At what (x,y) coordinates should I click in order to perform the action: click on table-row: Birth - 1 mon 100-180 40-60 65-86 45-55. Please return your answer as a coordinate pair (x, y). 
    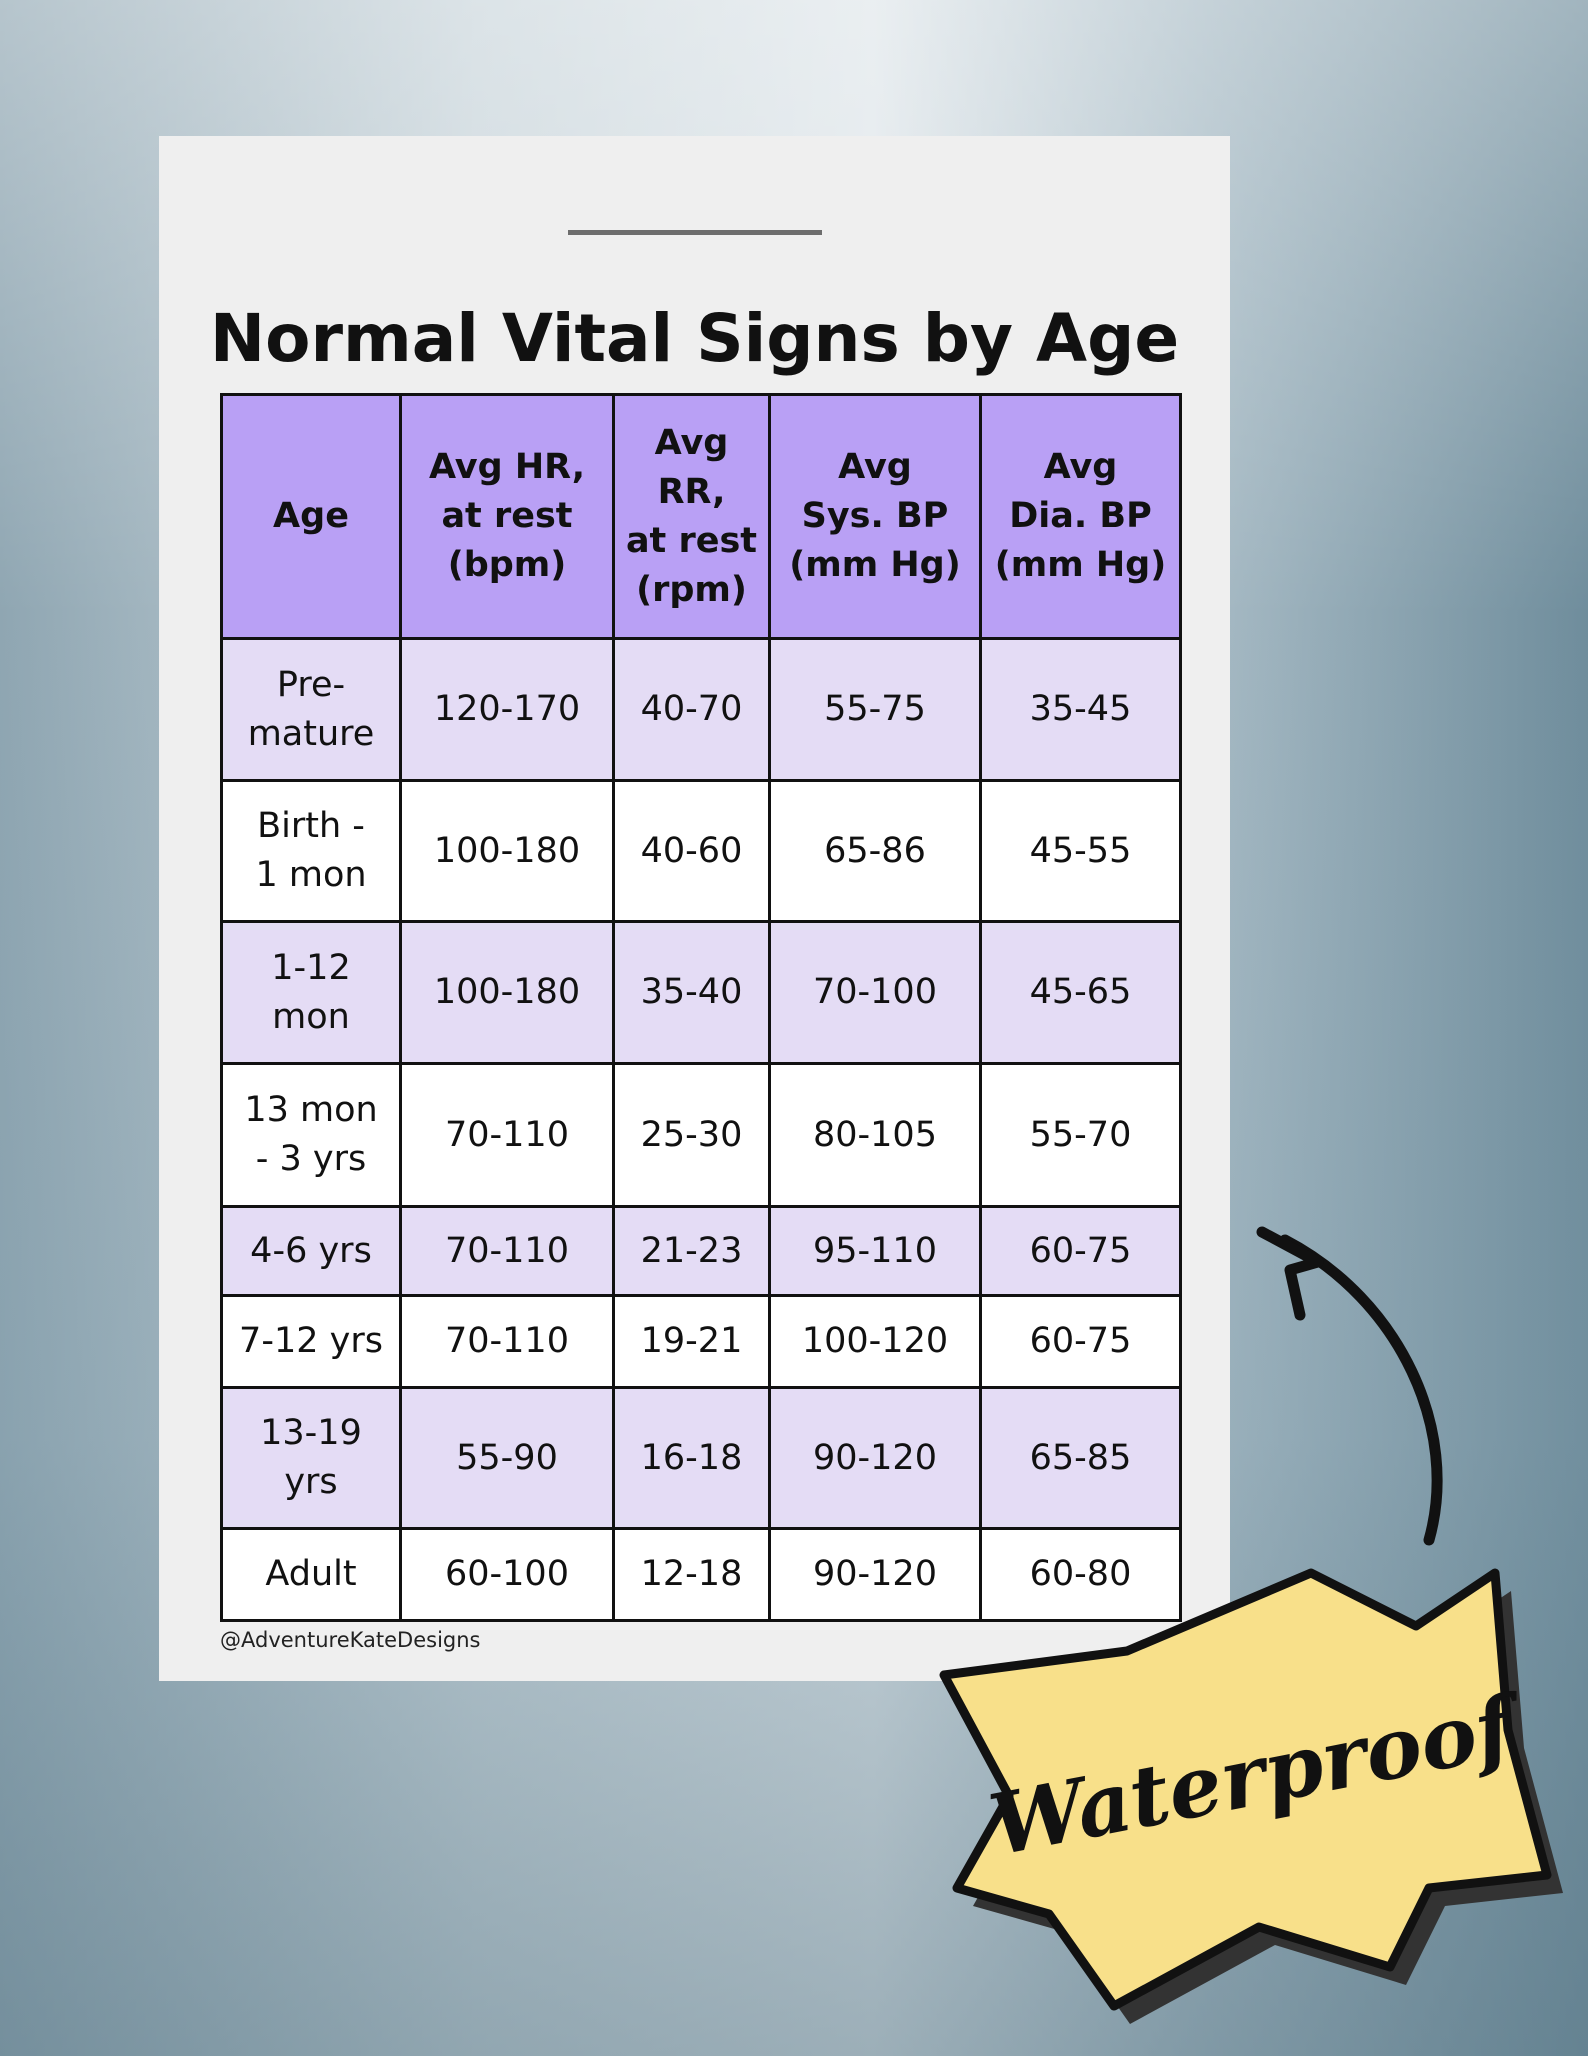
    Looking at the image, I should click on (701, 851).